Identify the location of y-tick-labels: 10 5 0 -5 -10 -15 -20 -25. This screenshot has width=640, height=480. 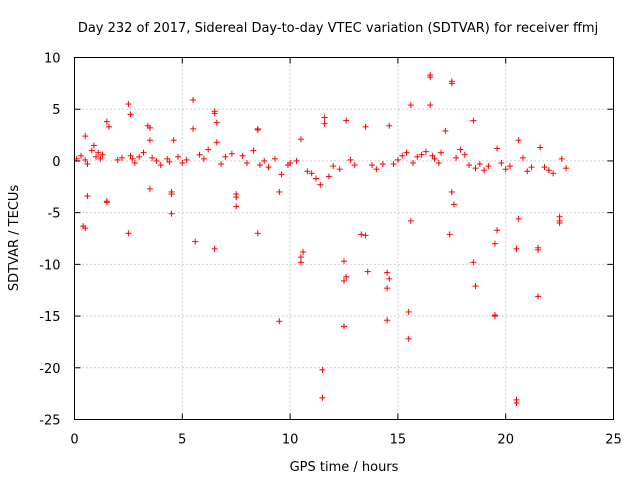
(49, 240).